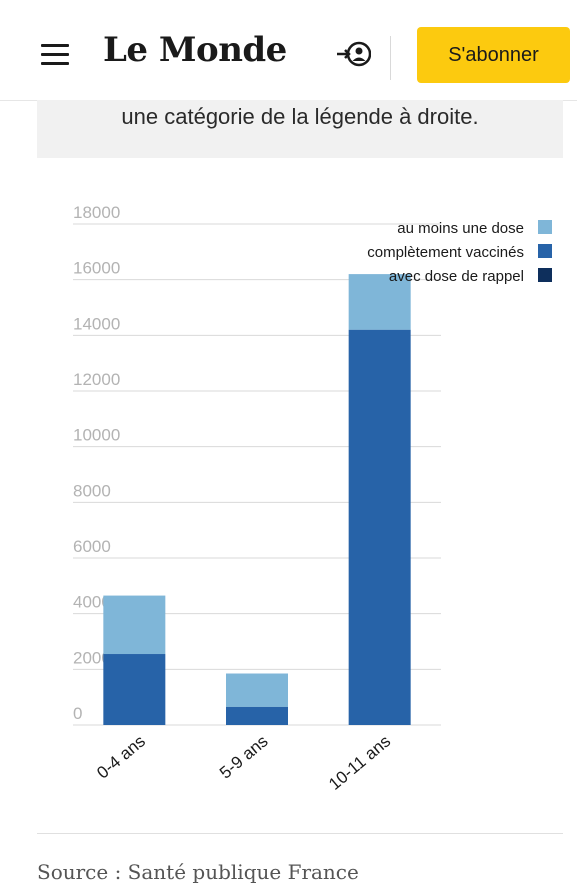 This screenshot has width=577, height=891. I want to click on hamburger-menu-icon, so click(55, 55).